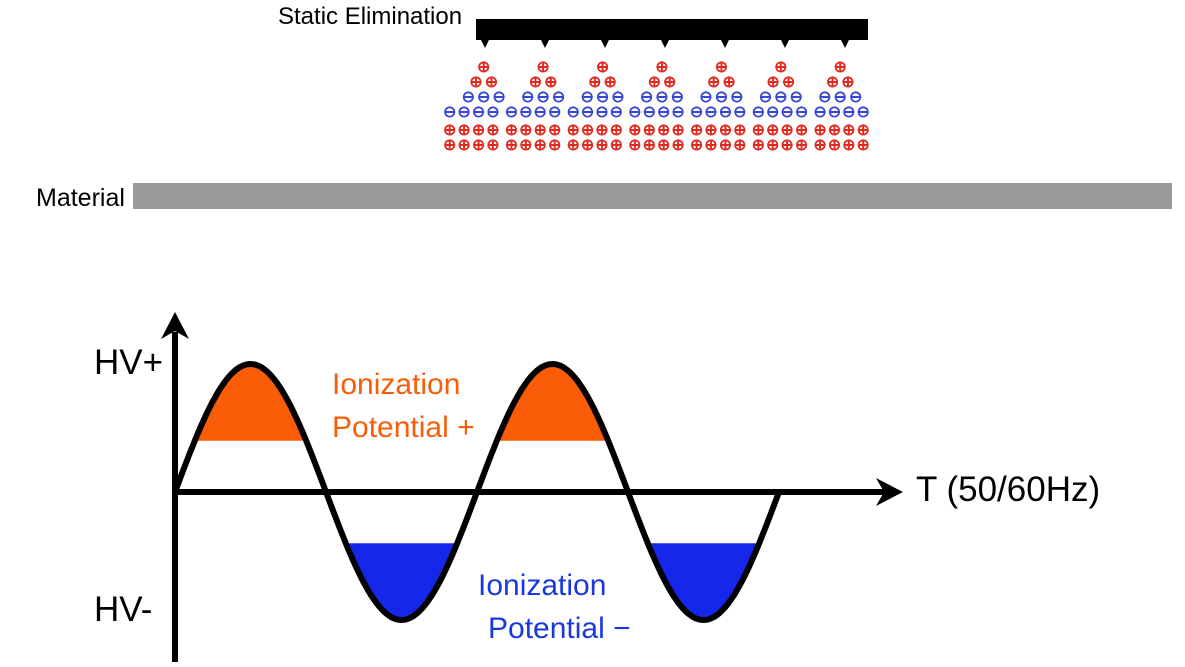 The width and height of the screenshot is (1185, 667). What do you see at coordinates (672, 29) in the screenshot?
I see `ionizer-bar` at bounding box center [672, 29].